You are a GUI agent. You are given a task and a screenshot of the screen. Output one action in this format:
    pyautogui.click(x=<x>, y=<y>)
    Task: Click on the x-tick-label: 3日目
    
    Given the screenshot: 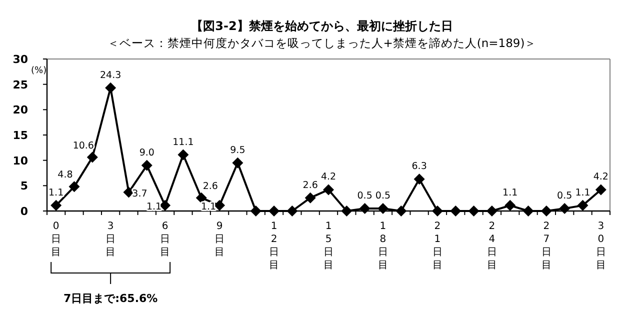 What is the action you would take?
    pyautogui.click(x=111, y=239)
    